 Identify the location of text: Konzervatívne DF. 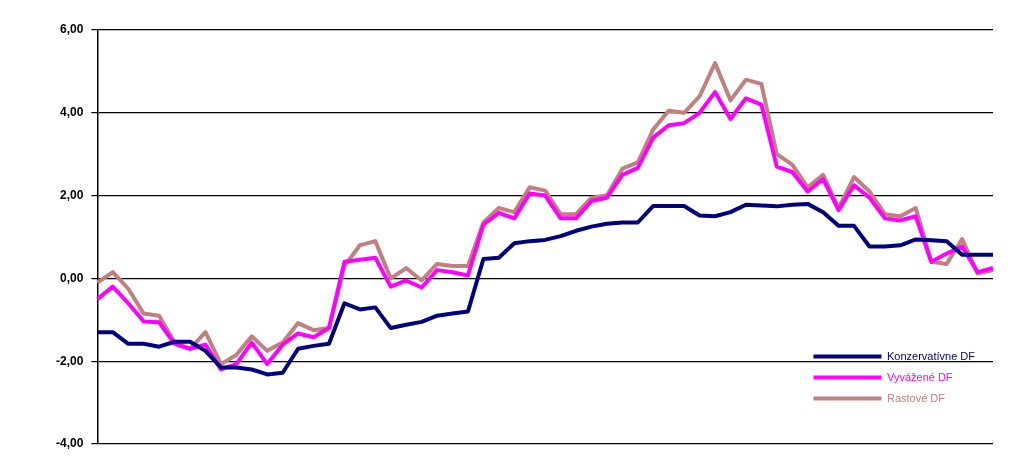
(931, 355).